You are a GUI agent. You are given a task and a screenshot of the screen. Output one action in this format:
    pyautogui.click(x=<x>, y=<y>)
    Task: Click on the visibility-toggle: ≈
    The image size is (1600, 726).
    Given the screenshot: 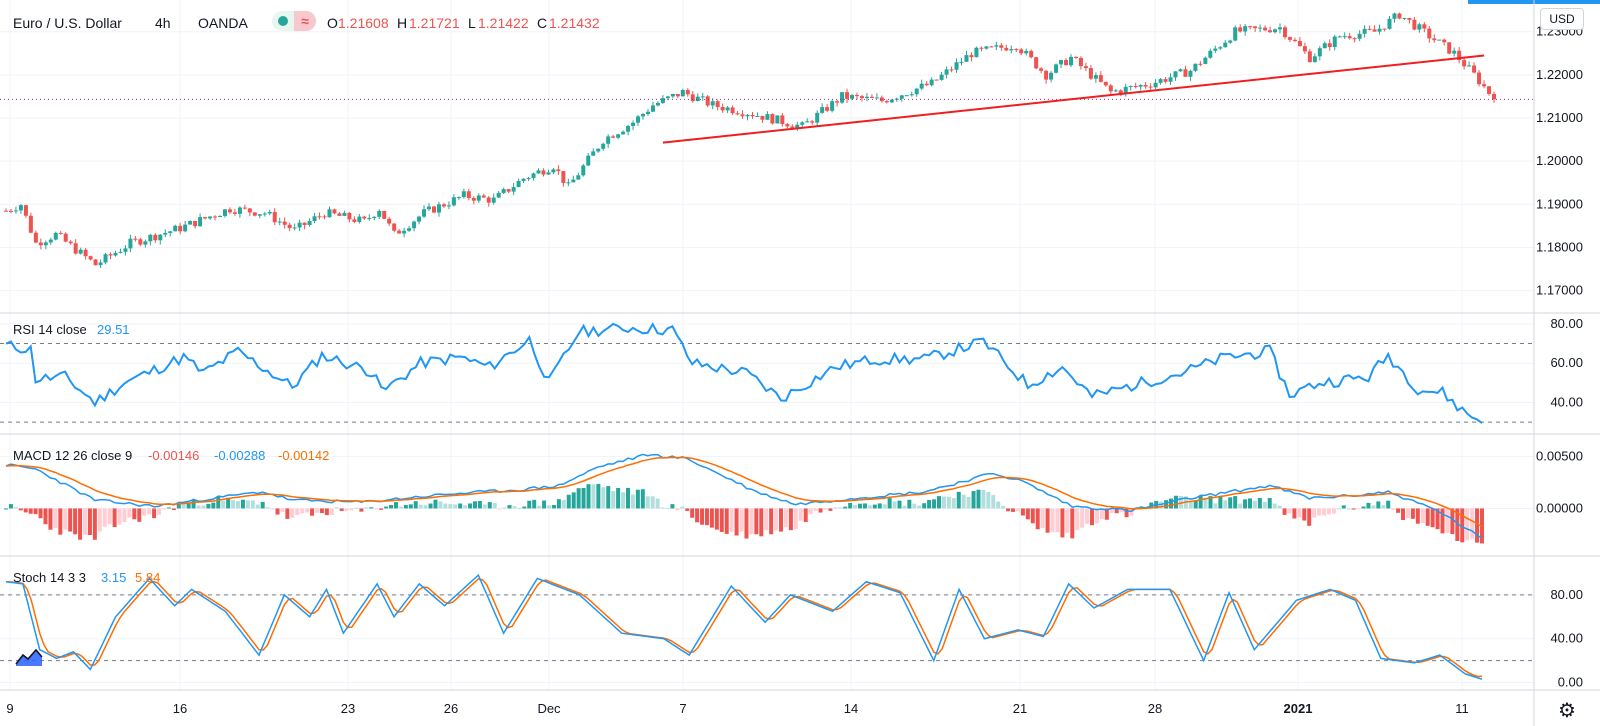 What is the action you would take?
    pyautogui.click(x=294, y=21)
    